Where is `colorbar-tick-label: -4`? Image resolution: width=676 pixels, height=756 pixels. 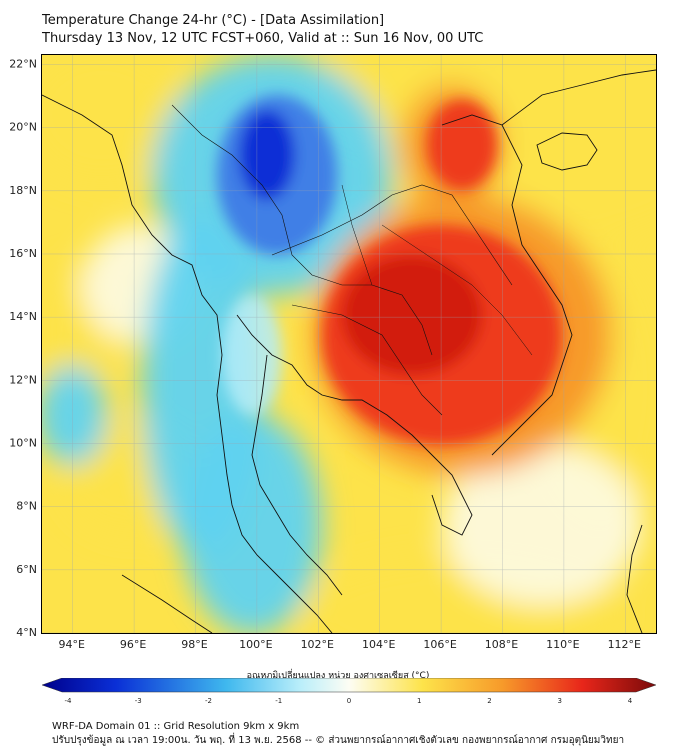
colorbar-tick-label: -4 is located at coordinates (69, 701).